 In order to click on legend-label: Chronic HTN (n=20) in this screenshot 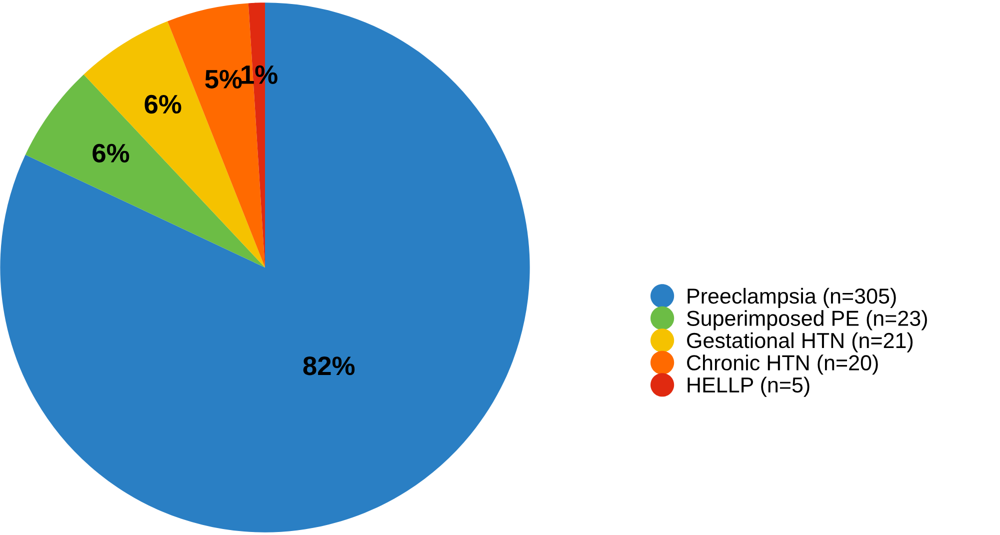, I will do `click(782, 364)`.